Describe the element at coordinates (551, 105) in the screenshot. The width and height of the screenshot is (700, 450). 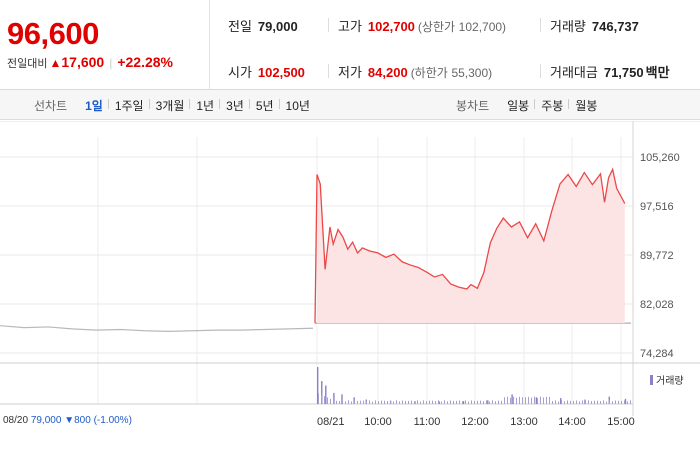
I see `tab-weekly-candle: 주봉` at that location.